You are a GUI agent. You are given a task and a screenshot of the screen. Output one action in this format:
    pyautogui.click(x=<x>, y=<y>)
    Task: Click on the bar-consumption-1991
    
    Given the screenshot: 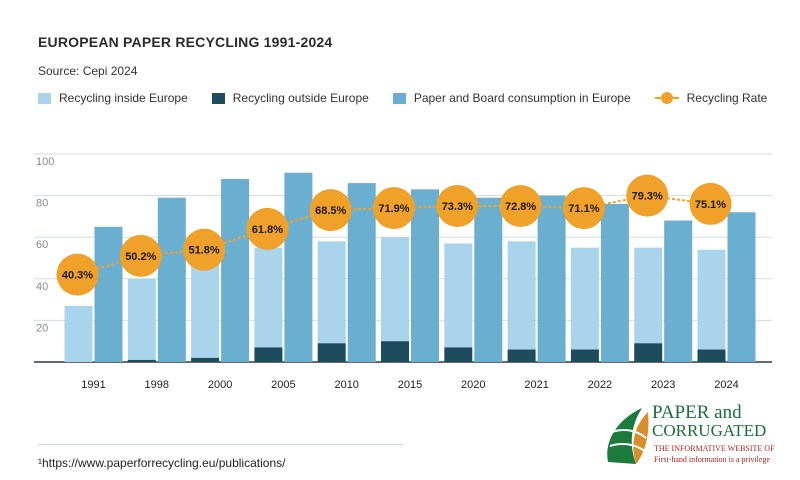 What is the action you would take?
    pyautogui.click(x=108, y=294)
    